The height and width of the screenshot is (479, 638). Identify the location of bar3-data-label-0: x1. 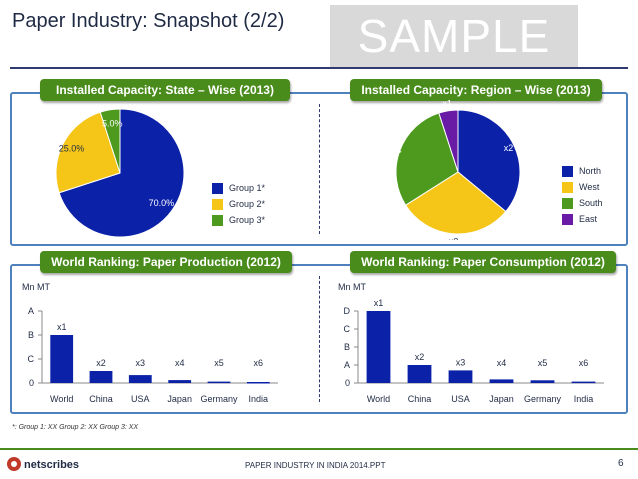
(379, 303).